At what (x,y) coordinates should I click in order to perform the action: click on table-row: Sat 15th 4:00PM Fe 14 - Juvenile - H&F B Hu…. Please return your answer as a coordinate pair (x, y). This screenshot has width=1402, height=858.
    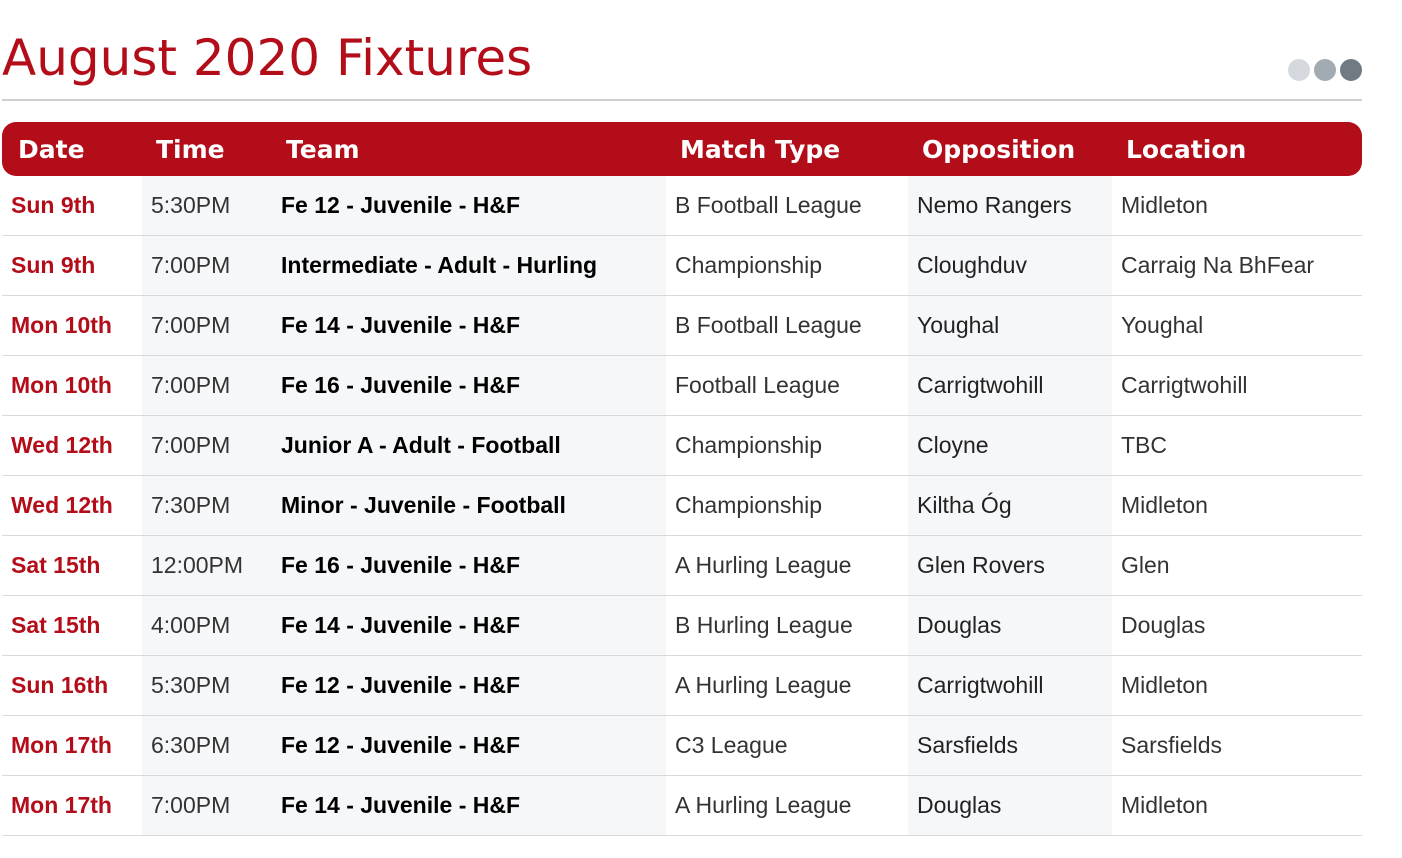
    Looking at the image, I should click on (682, 625).